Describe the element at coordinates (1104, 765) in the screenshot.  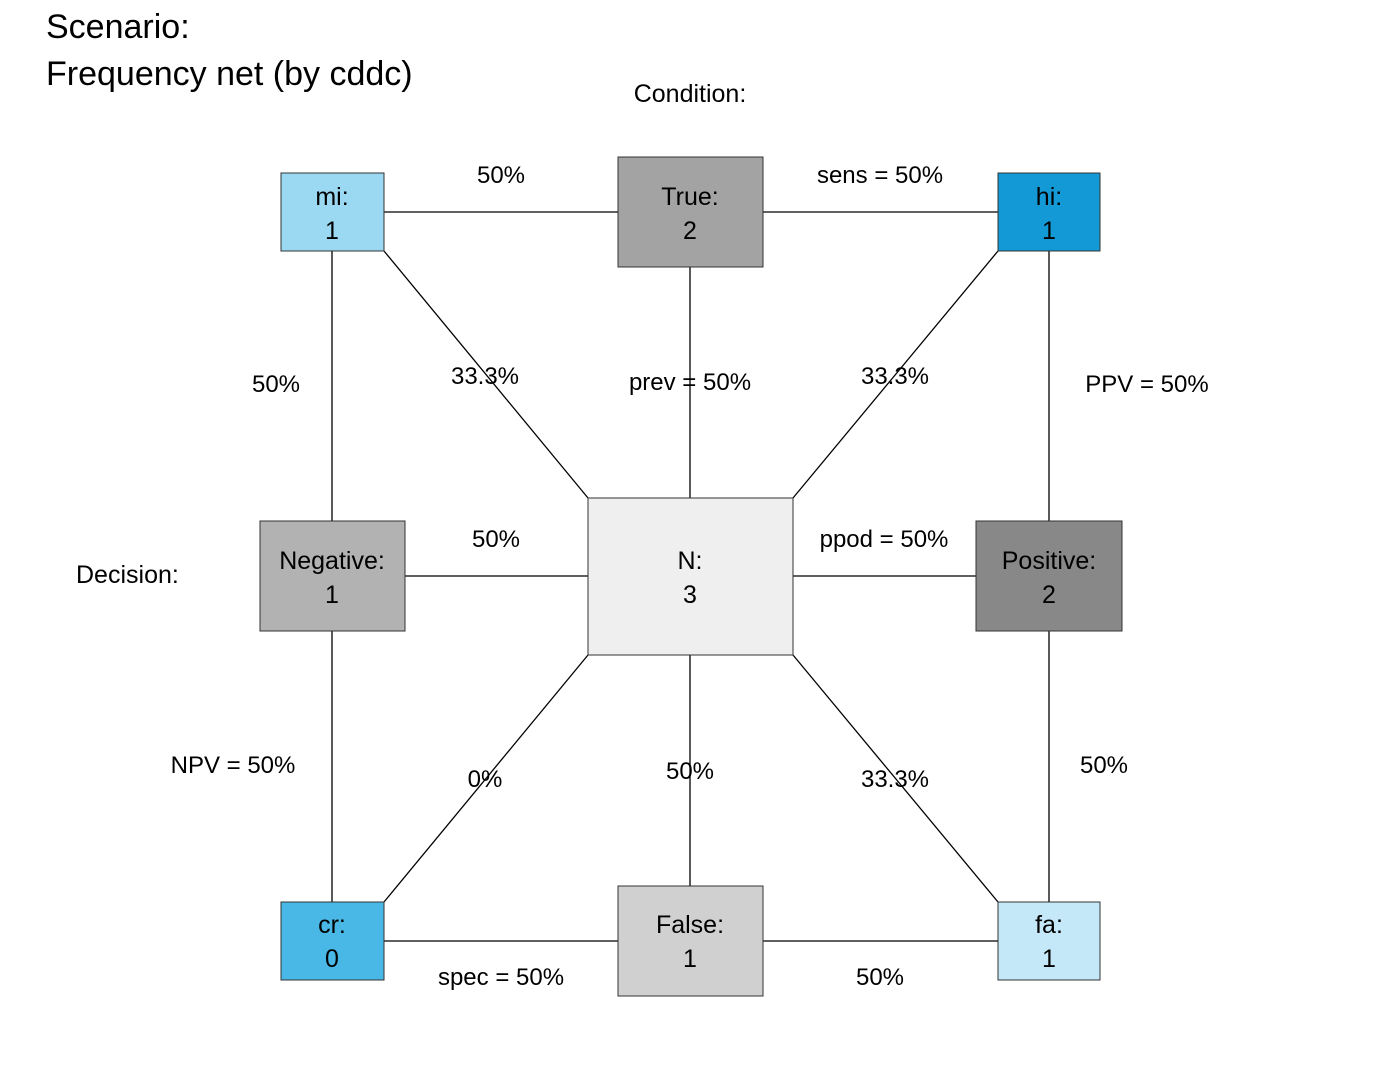
I see `label-positive-fa: 50%` at that location.